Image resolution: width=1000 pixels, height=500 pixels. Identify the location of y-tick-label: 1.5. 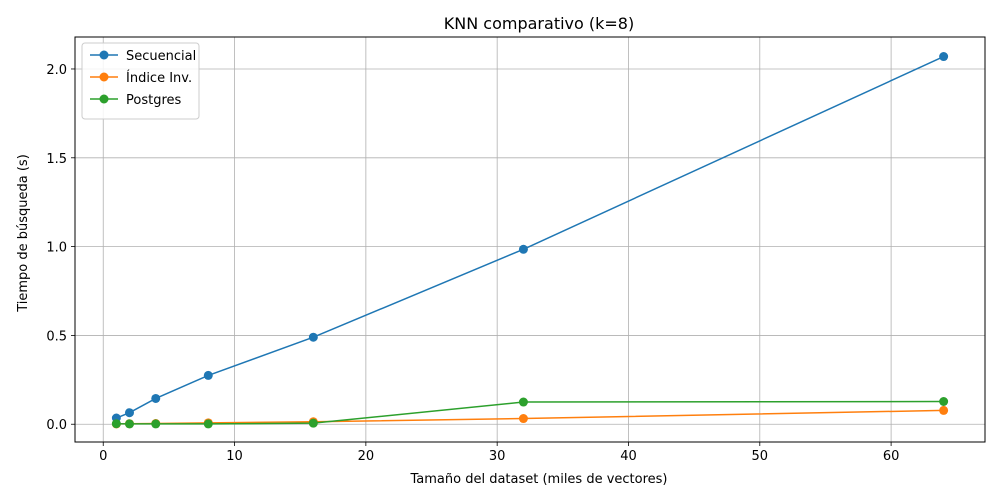
(56, 159).